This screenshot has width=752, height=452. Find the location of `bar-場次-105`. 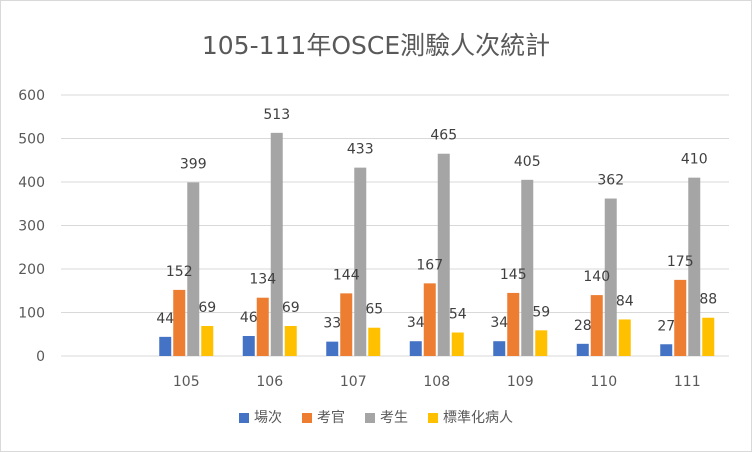

bar-場次-105 is located at coordinates (165, 346).